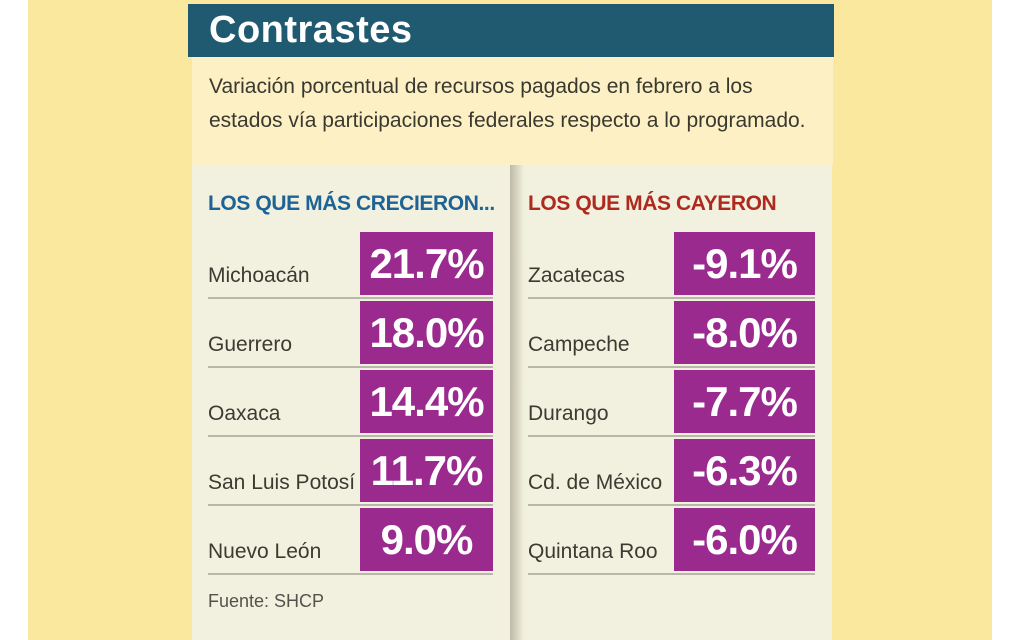 The width and height of the screenshot is (1016, 640). Describe the element at coordinates (579, 344) in the screenshot. I see `state-label: Campeche` at that location.